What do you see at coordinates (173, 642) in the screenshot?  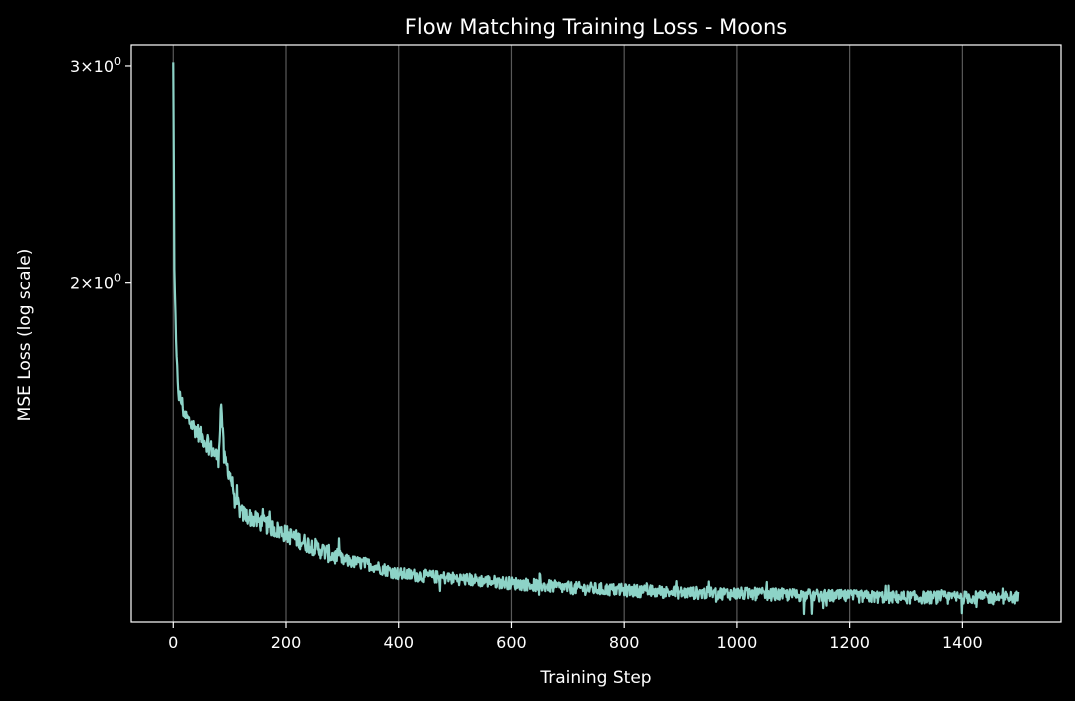 I see `x-tick-label: 0` at bounding box center [173, 642].